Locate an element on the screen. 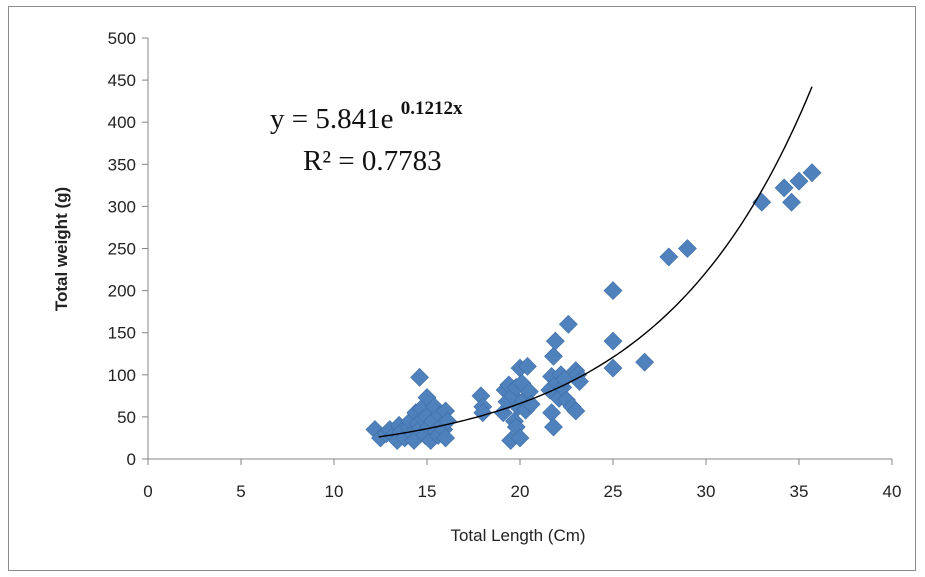  x-tick-label: 40 is located at coordinates (892, 491).